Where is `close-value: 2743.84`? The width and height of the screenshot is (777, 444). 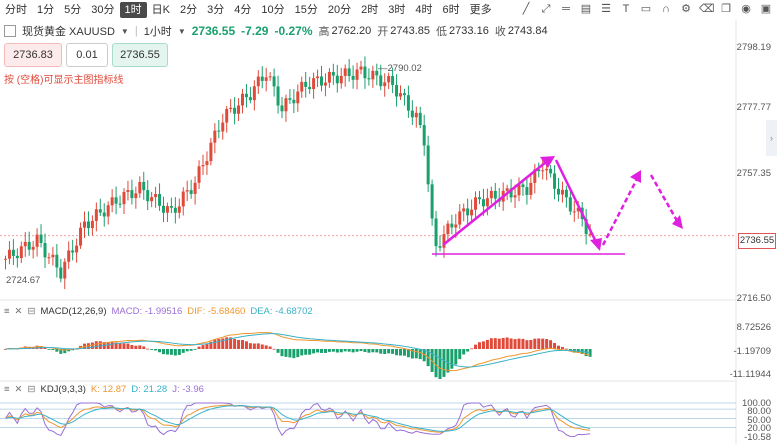 close-value: 2743.84 is located at coordinates (527, 31).